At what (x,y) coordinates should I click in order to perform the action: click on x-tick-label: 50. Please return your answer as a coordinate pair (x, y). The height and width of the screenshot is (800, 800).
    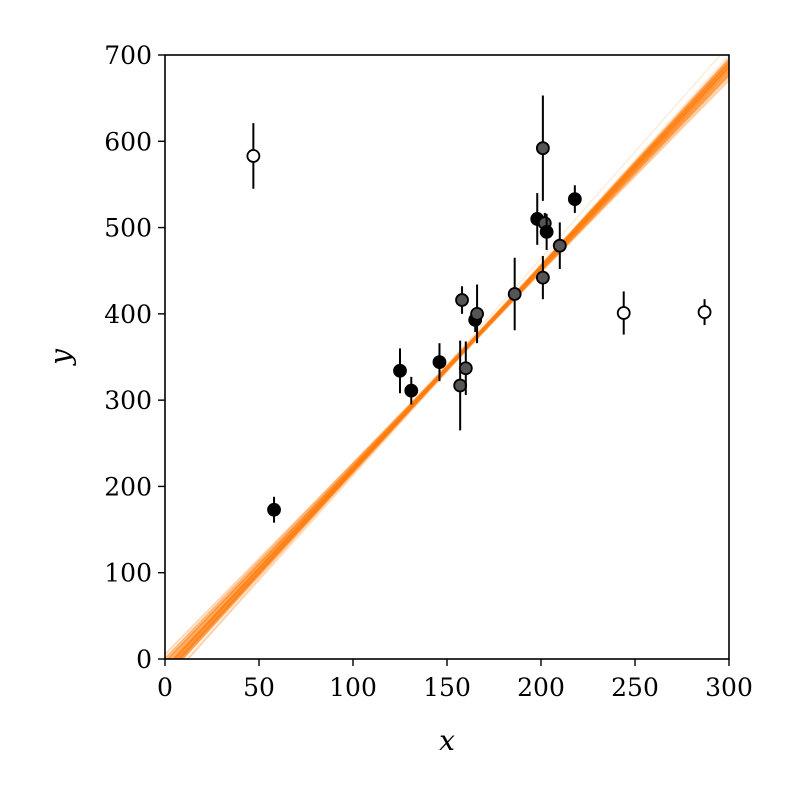
    Looking at the image, I should click on (259, 687).